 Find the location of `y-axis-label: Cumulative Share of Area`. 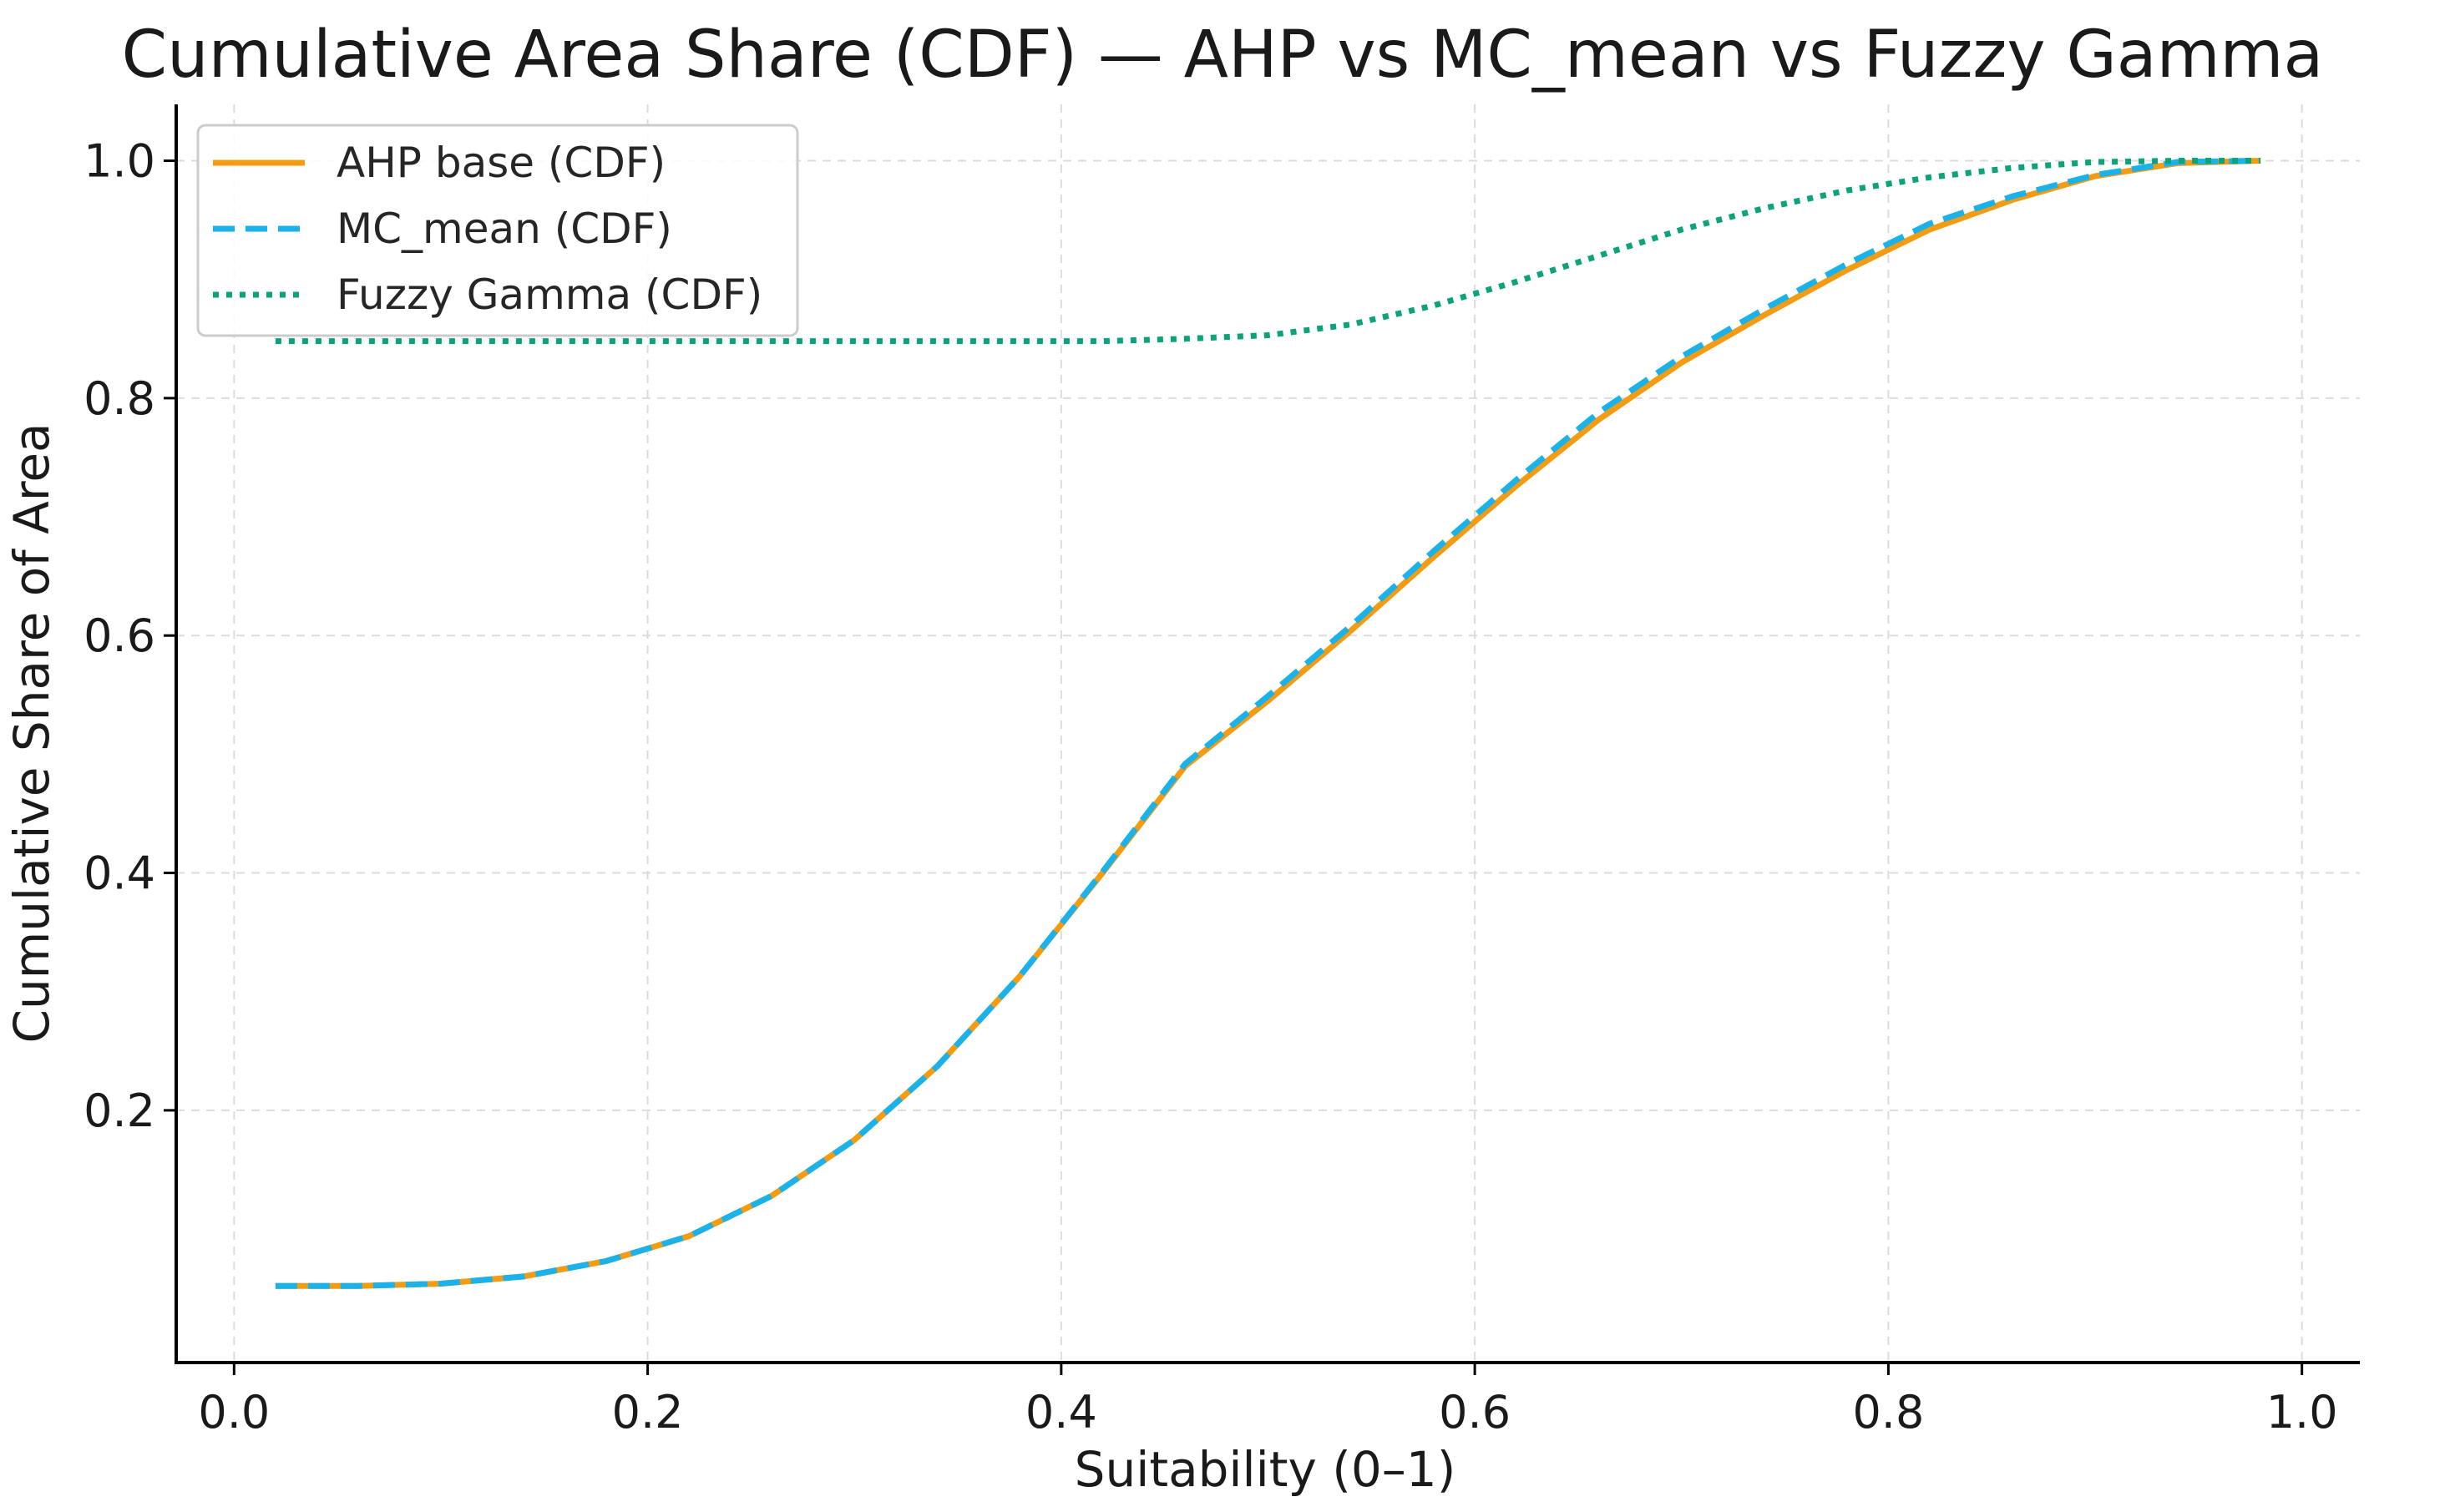

y-axis-label: Cumulative Share of Area is located at coordinates (31, 732).